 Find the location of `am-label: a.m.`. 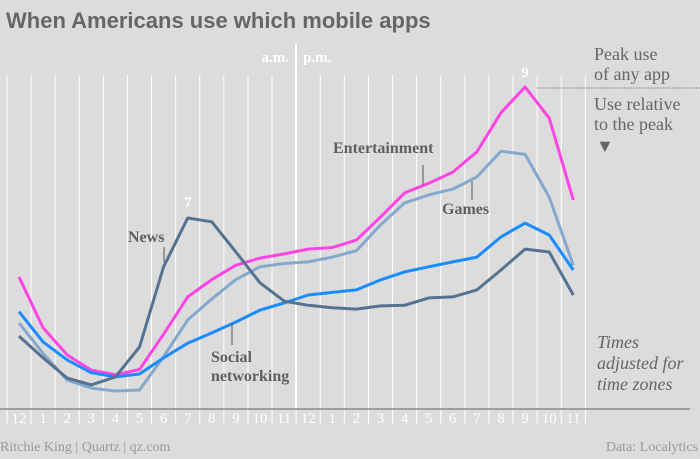

am-label: a.m. is located at coordinates (276, 58).